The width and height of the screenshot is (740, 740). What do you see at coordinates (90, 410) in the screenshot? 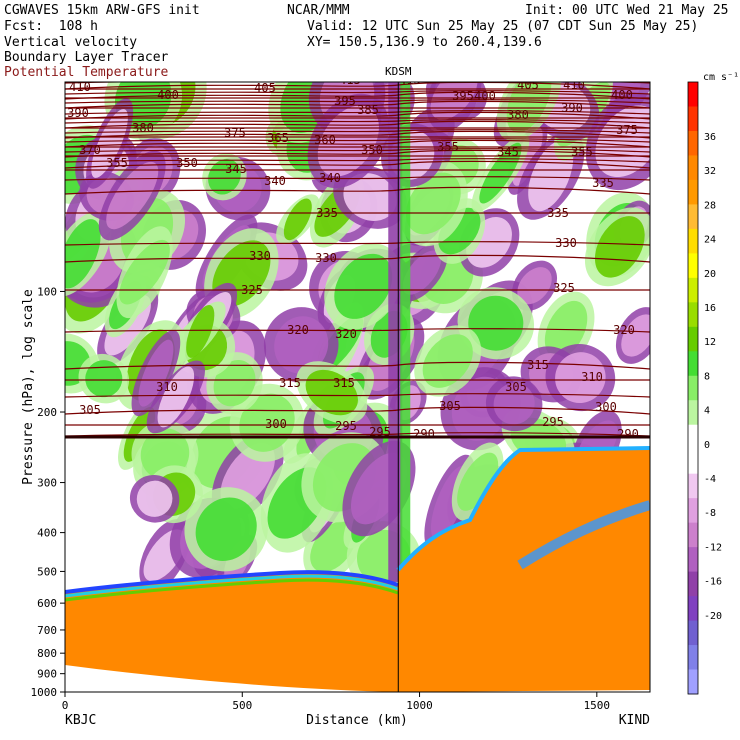
I see `theta-contour-label: 305` at bounding box center [90, 410].